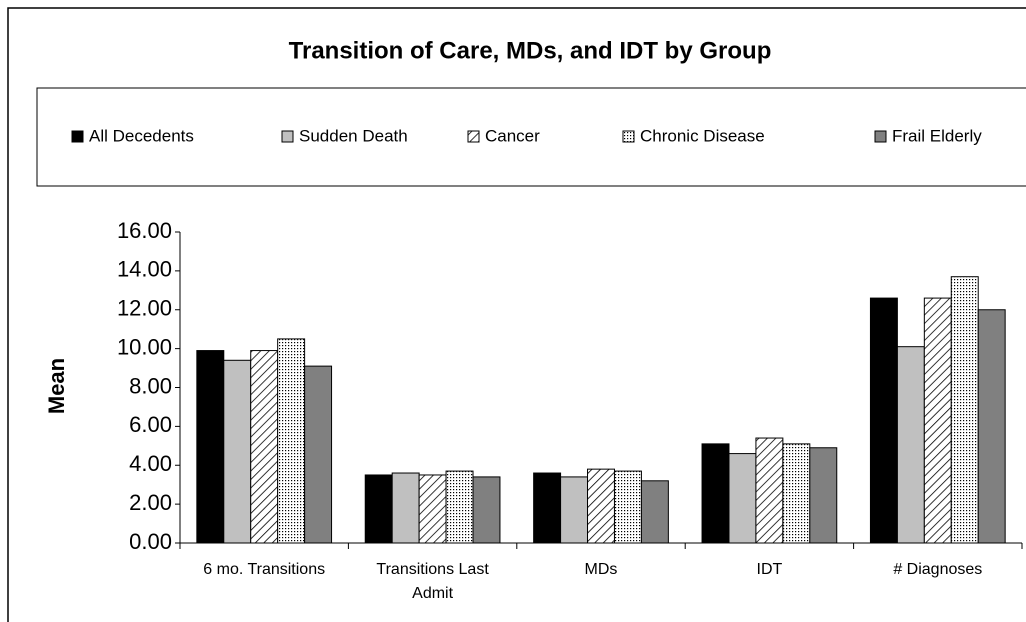  I want to click on y-tick-label: 2.00, so click(150, 502).